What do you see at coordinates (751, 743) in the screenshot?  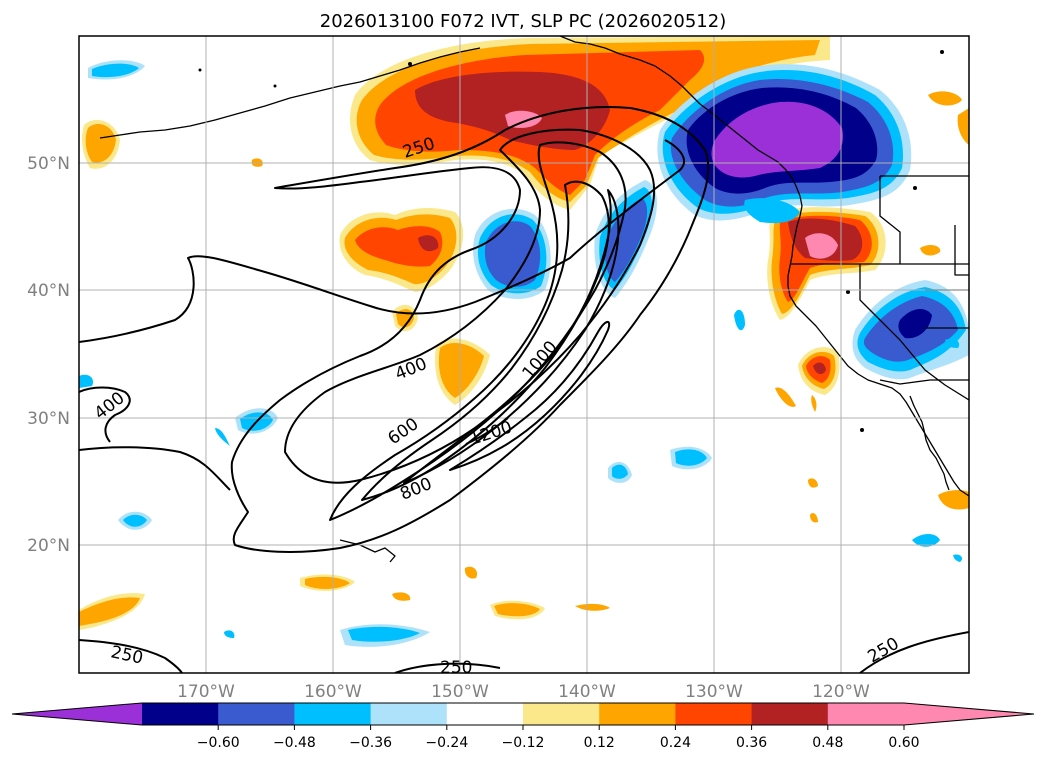 I see `colorbar-tick-label: 0.36` at bounding box center [751, 743].